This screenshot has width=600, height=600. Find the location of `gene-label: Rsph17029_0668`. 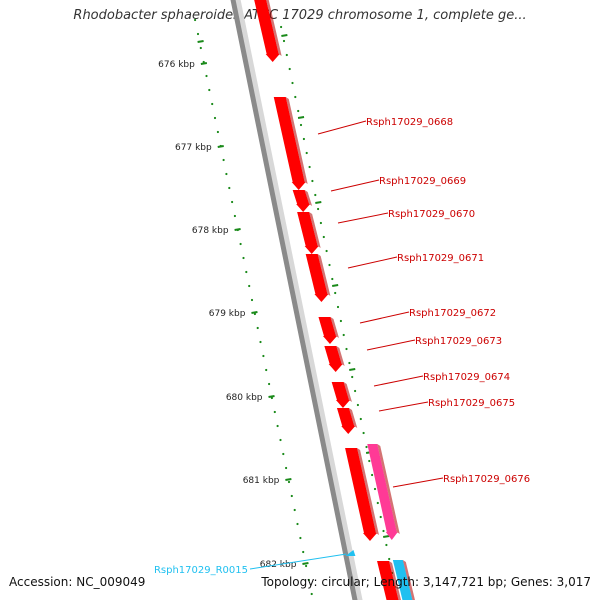

gene-label: Rsph17029_0668 is located at coordinates (385, 126).